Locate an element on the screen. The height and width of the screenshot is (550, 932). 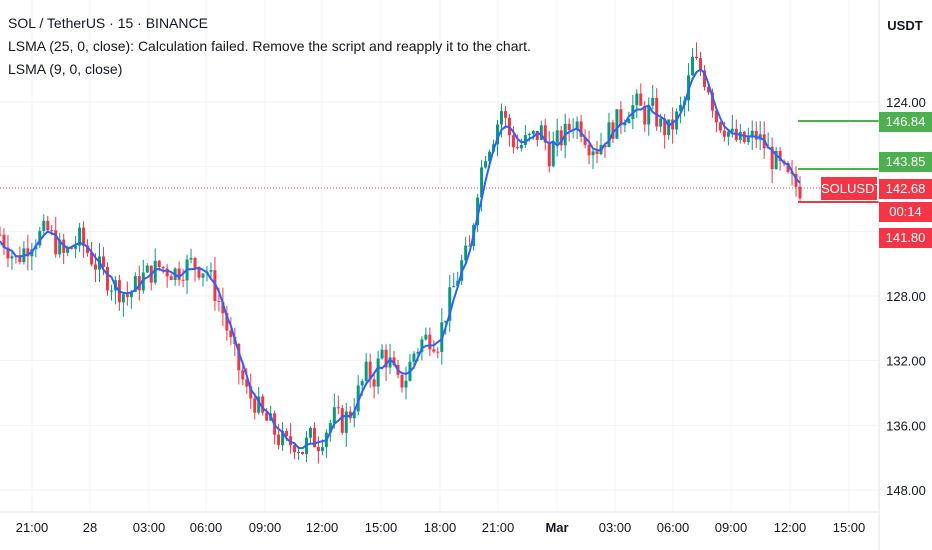
price-tick-label: 136.00 is located at coordinates (906, 425).